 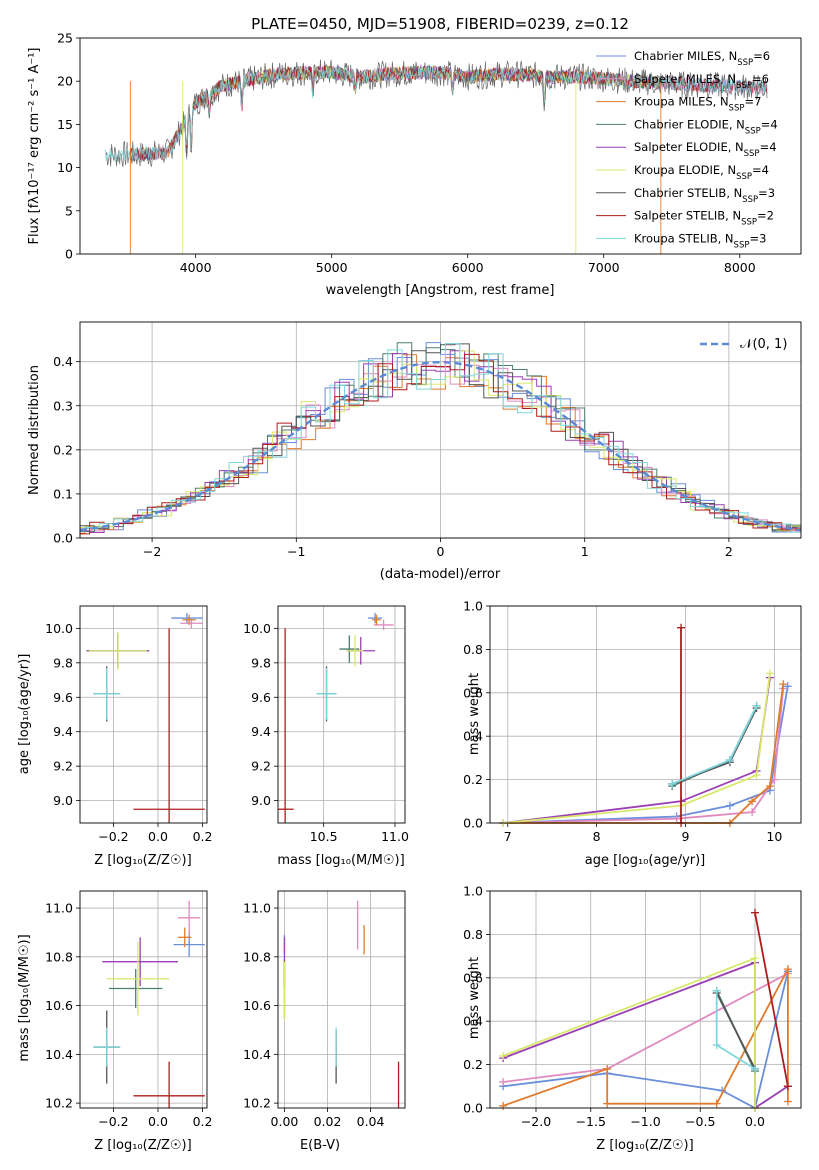 I want to click on age-vs-mass-xtick-label: 10.5, so click(x=324, y=836).